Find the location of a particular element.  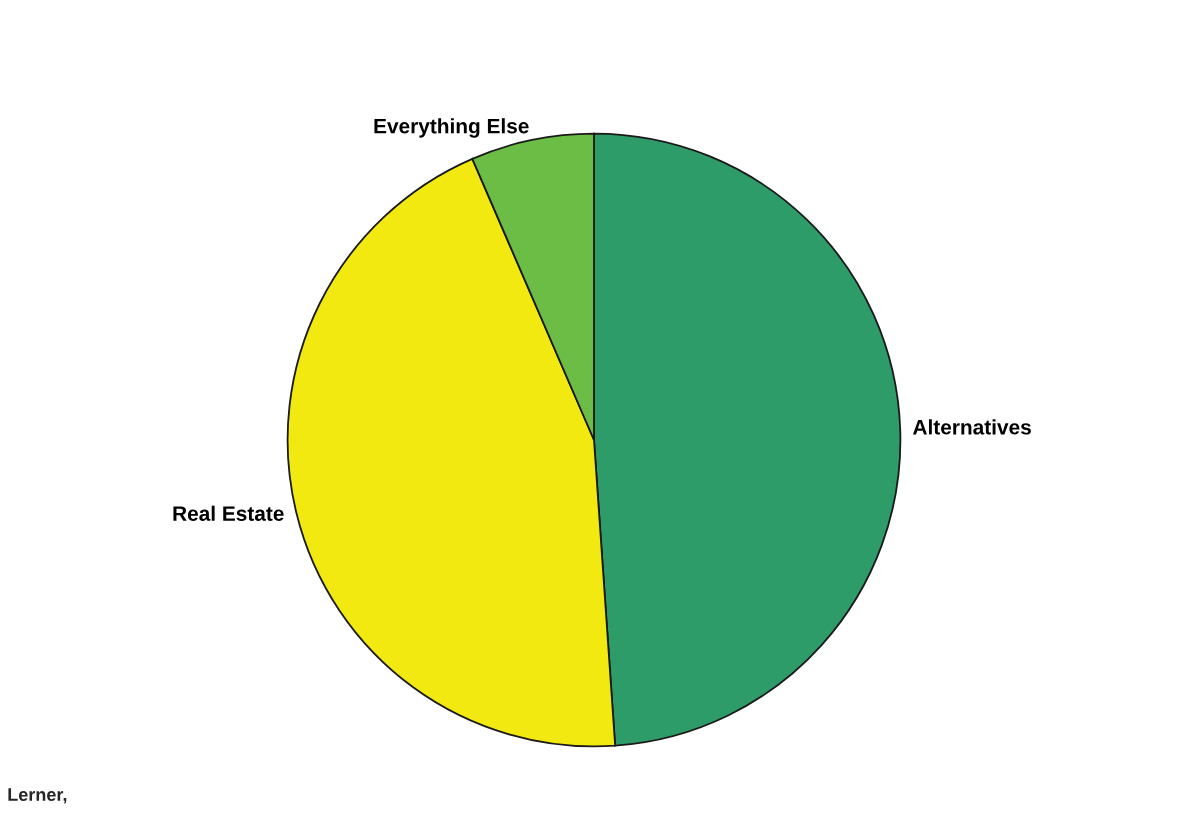

slice-label: Everything Else is located at coordinates (451, 128).